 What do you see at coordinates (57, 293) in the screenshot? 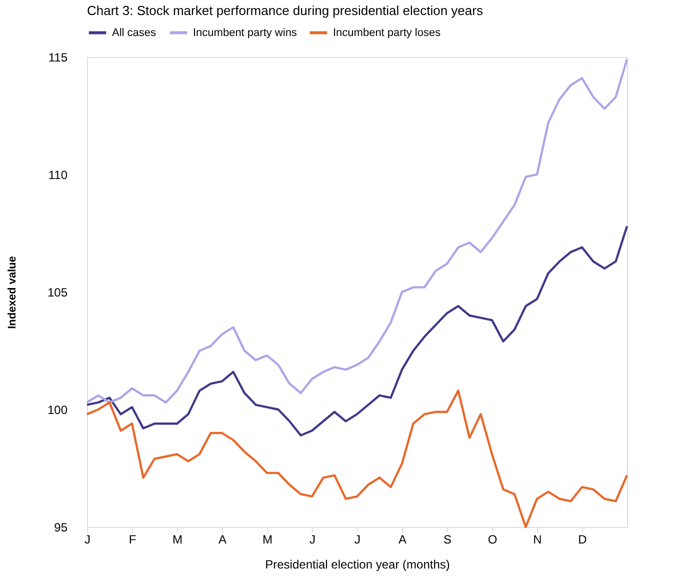
I see `y-tick-label: 105` at bounding box center [57, 293].